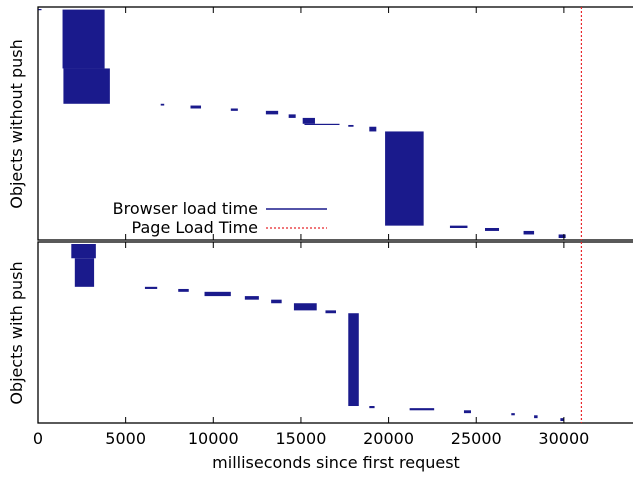 This screenshot has height=495, width=633. Describe the element at coordinates (38, 438) in the screenshot. I see `x-tick-label-0: 0` at that location.